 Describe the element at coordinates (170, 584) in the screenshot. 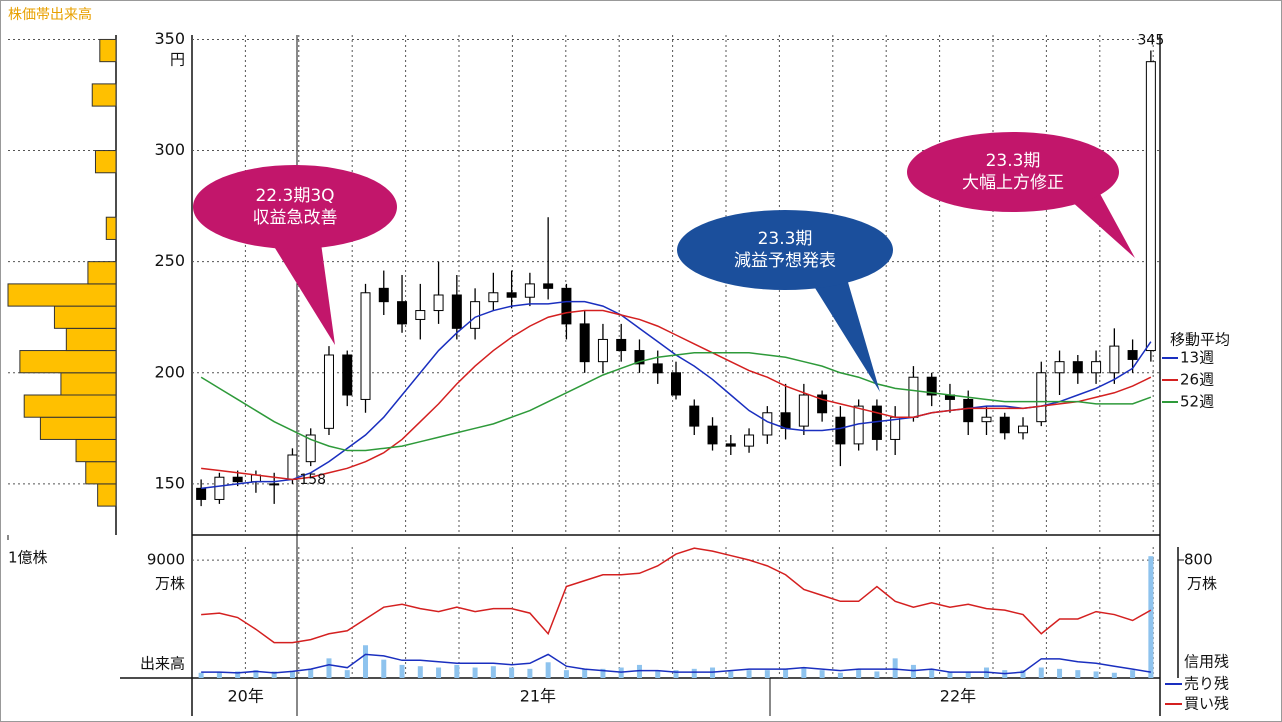

I see `vol-unit: 万株` at that location.